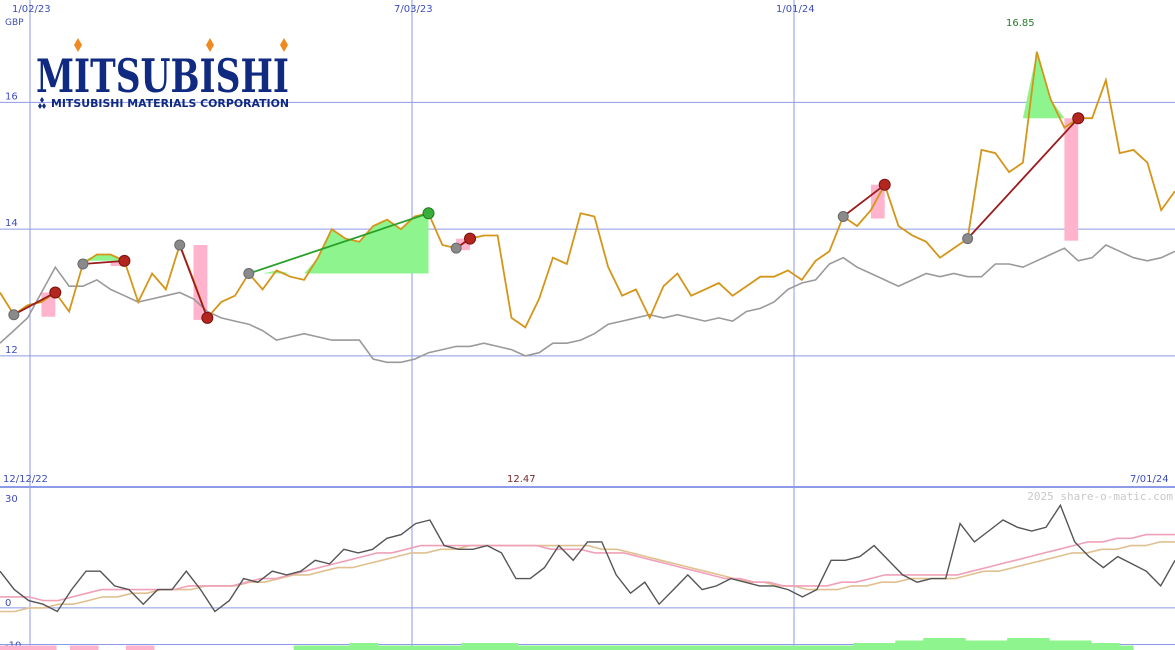  I want to click on y-tick-label: -10, so click(13, 645).